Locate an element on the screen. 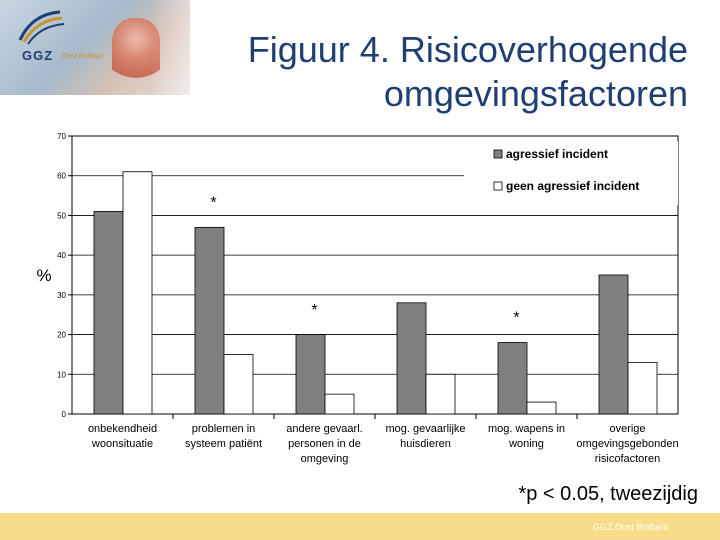  y-tick-label: 60 is located at coordinates (61, 176).